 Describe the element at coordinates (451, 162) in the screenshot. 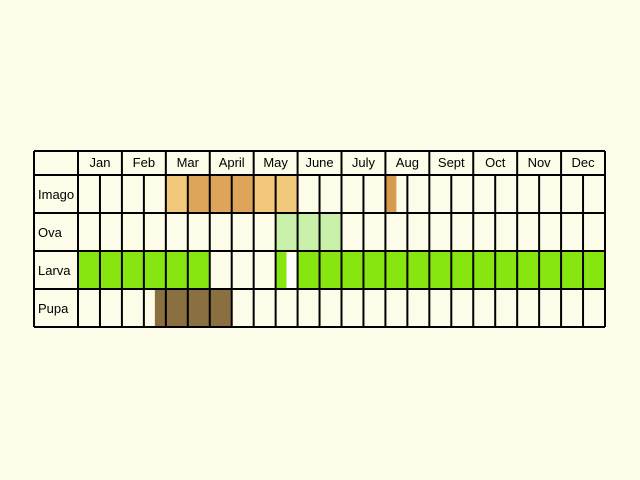

I see `month-label-sept: Sept` at that location.